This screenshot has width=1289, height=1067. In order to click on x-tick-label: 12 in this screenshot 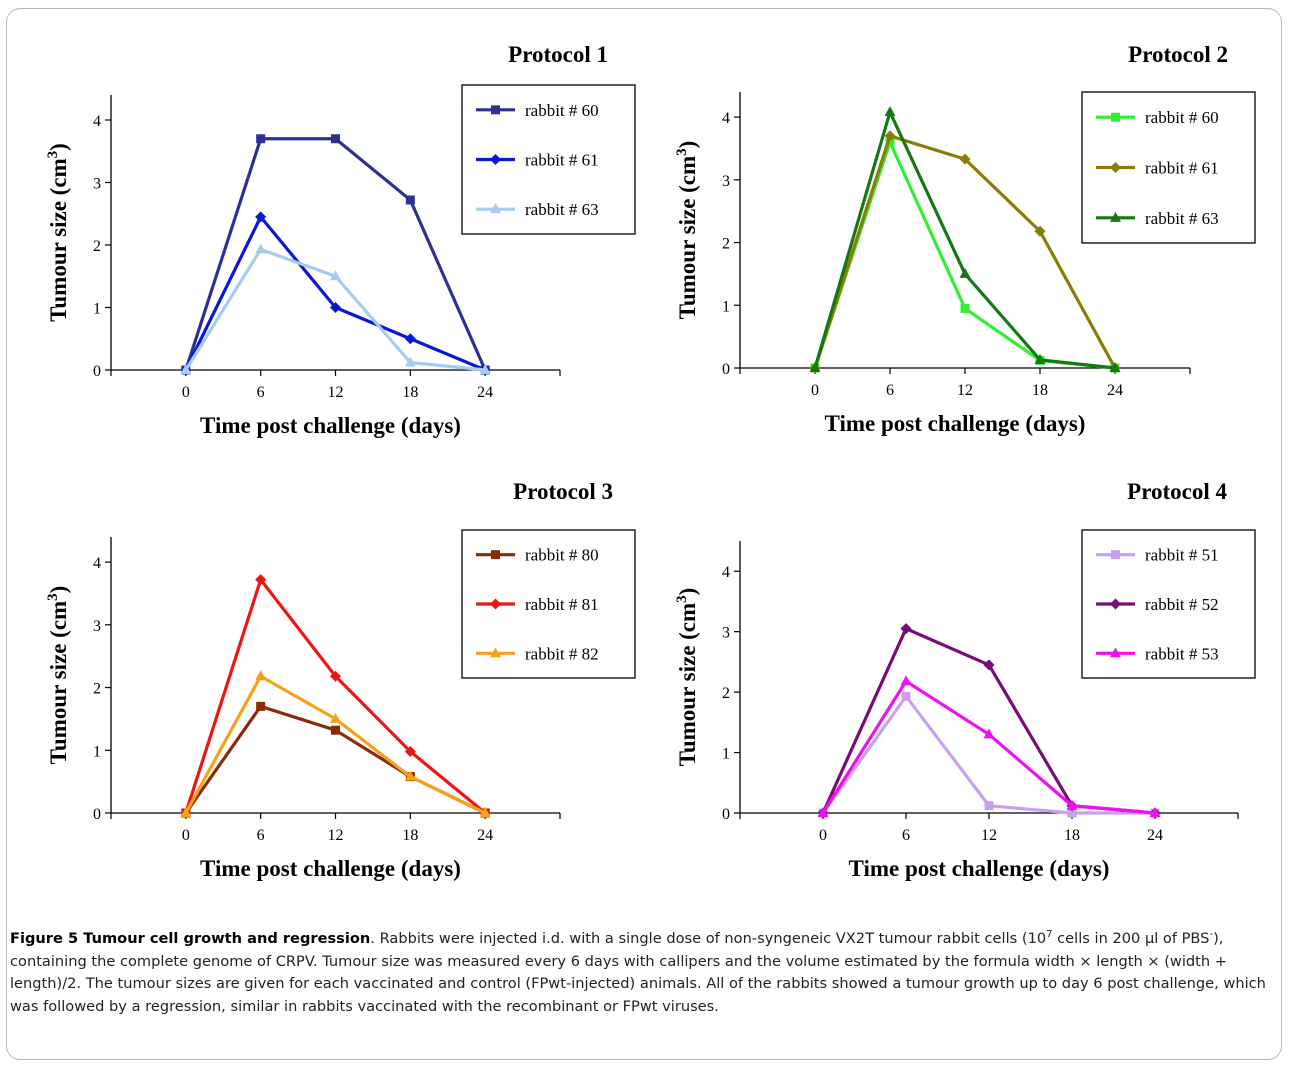, I will do `click(336, 835)`.